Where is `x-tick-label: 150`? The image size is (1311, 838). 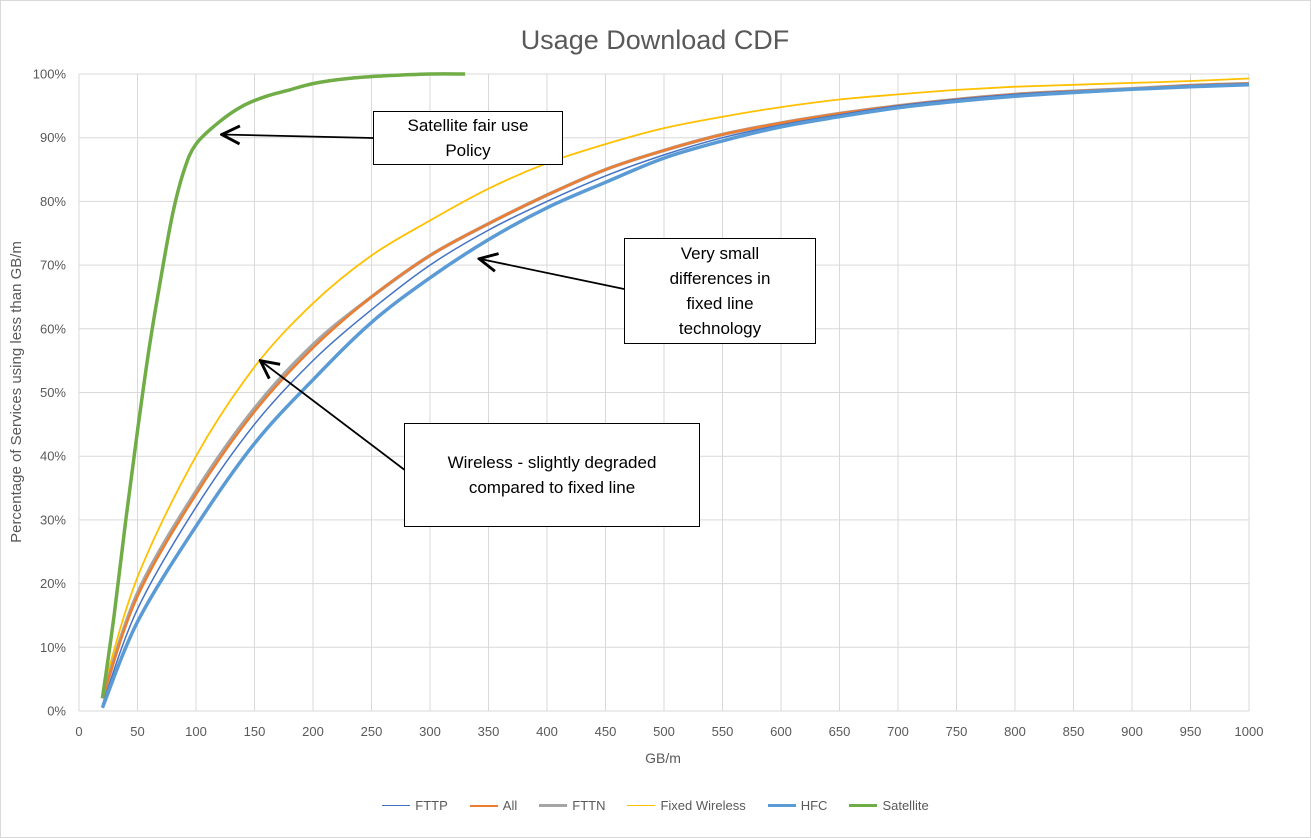 x-tick-label: 150 is located at coordinates (255, 731).